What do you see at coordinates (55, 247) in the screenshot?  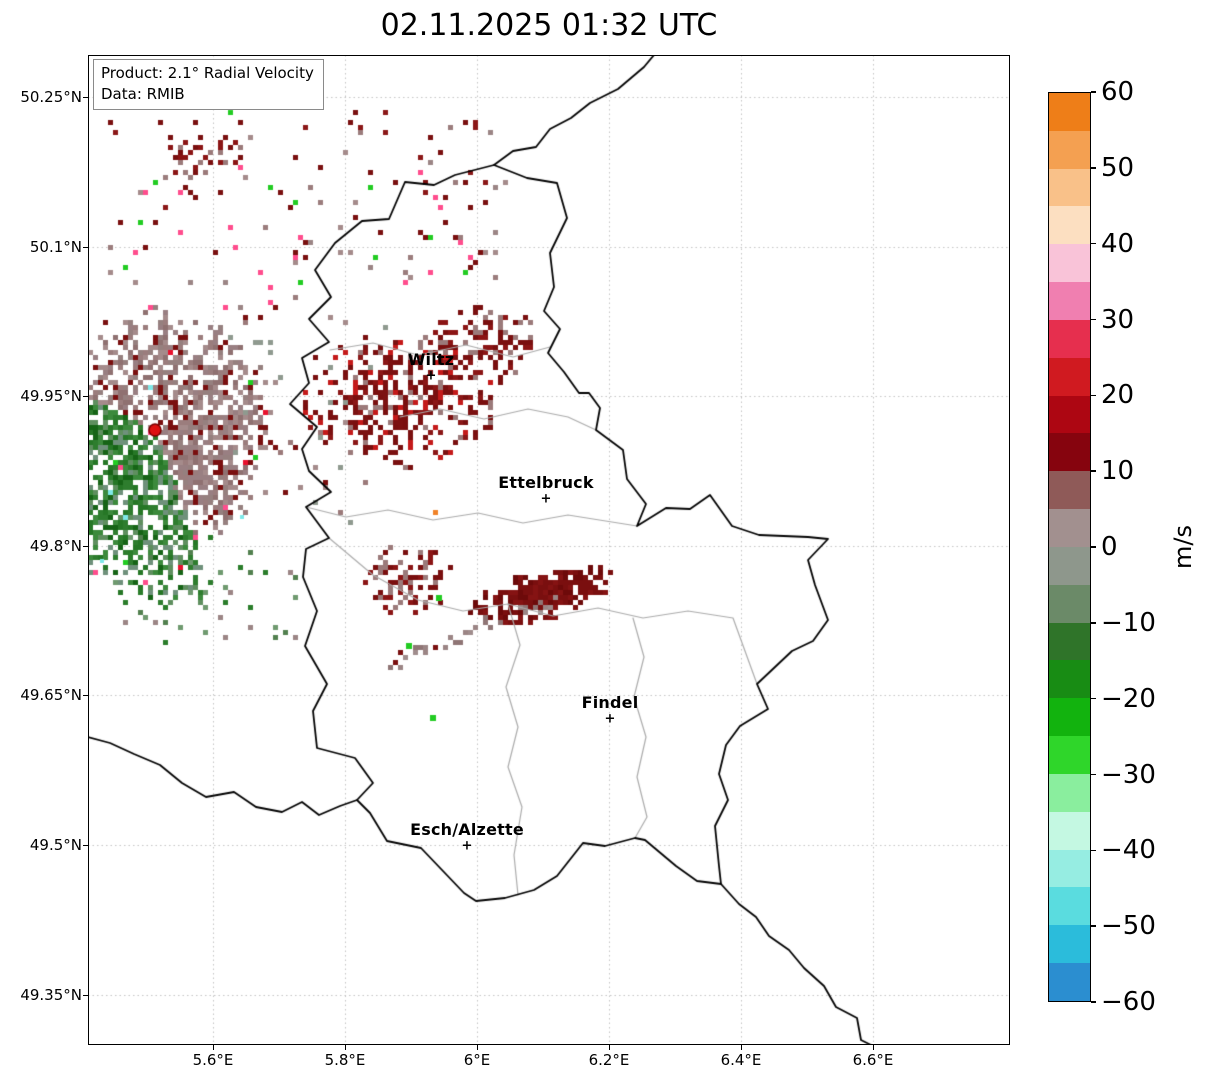 I see `lat-tick-label: 50.1°N` at bounding box center [55, 247].